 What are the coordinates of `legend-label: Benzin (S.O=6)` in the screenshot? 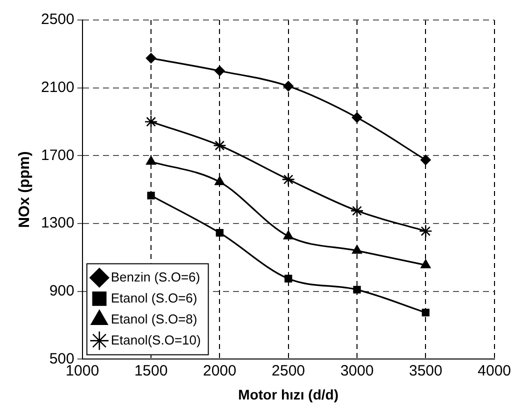 It's located at (155, 276).